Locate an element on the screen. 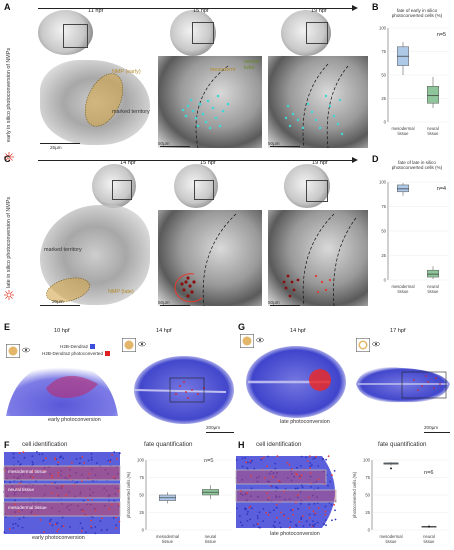  panel-h-n: n=6 is located at coordinates (429, 473).